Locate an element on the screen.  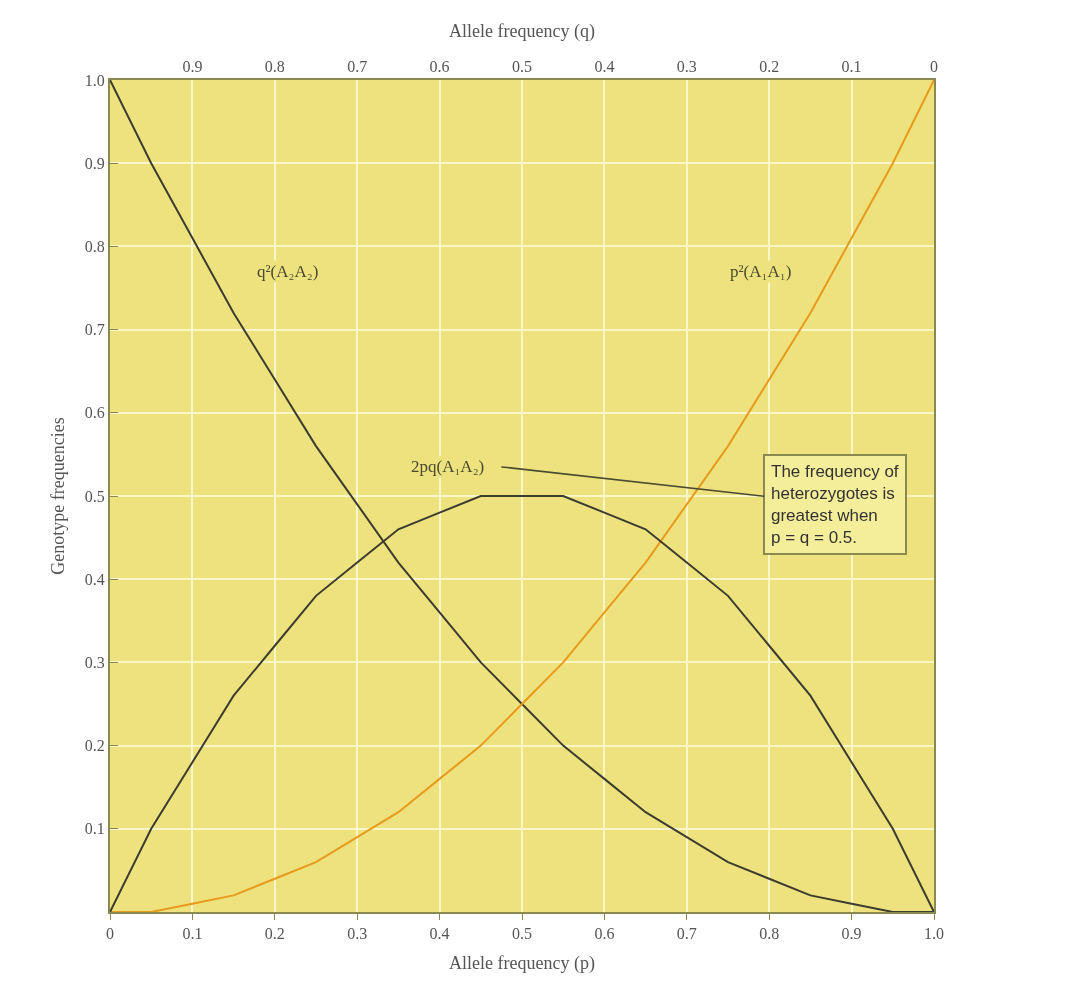
x-tick-label: 0.2 is located at coordinates (274, 934).